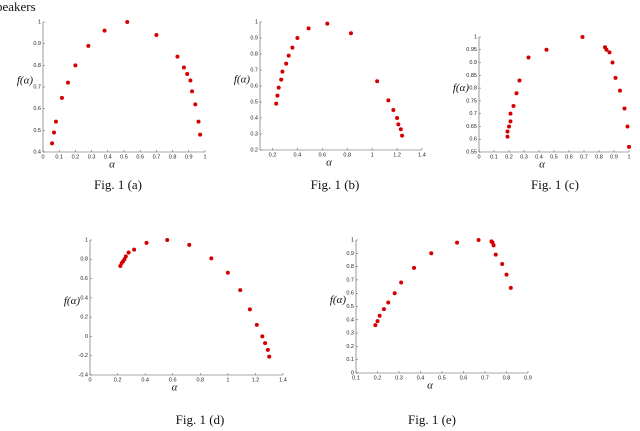 Image resolution: width=640 pixels, height=431 pixels. Describe the element at coordinates (118, 184) in the screenshot. I see `caption: Fig. 1 (a)` at that location.